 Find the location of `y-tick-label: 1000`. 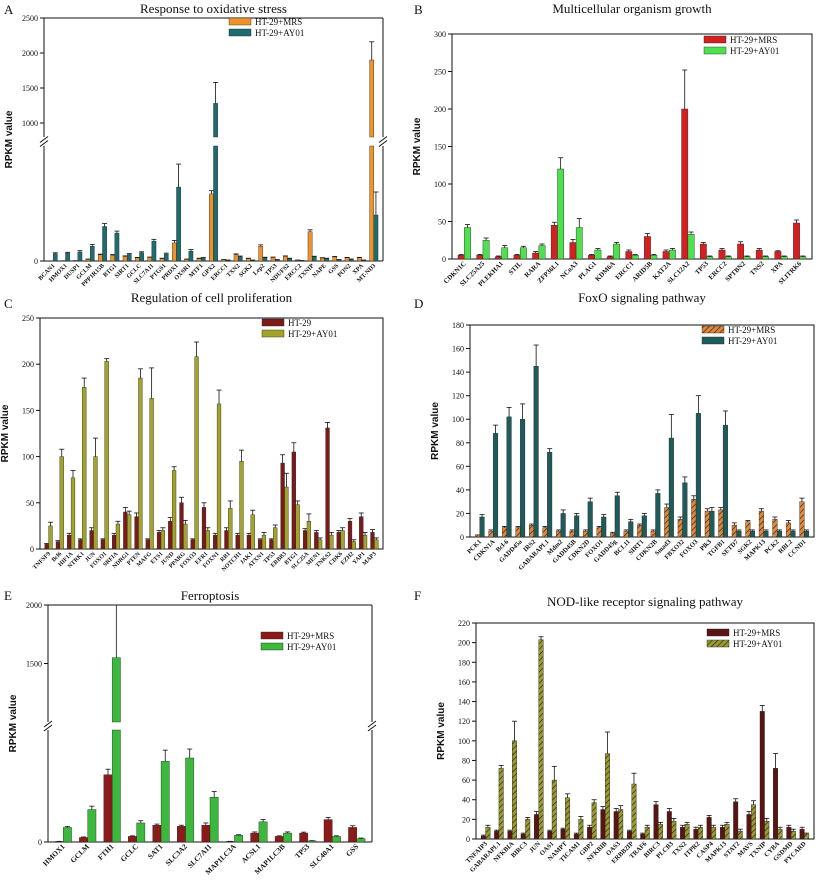

y-tick-label: 1000 is located at coordinates (30, 123).